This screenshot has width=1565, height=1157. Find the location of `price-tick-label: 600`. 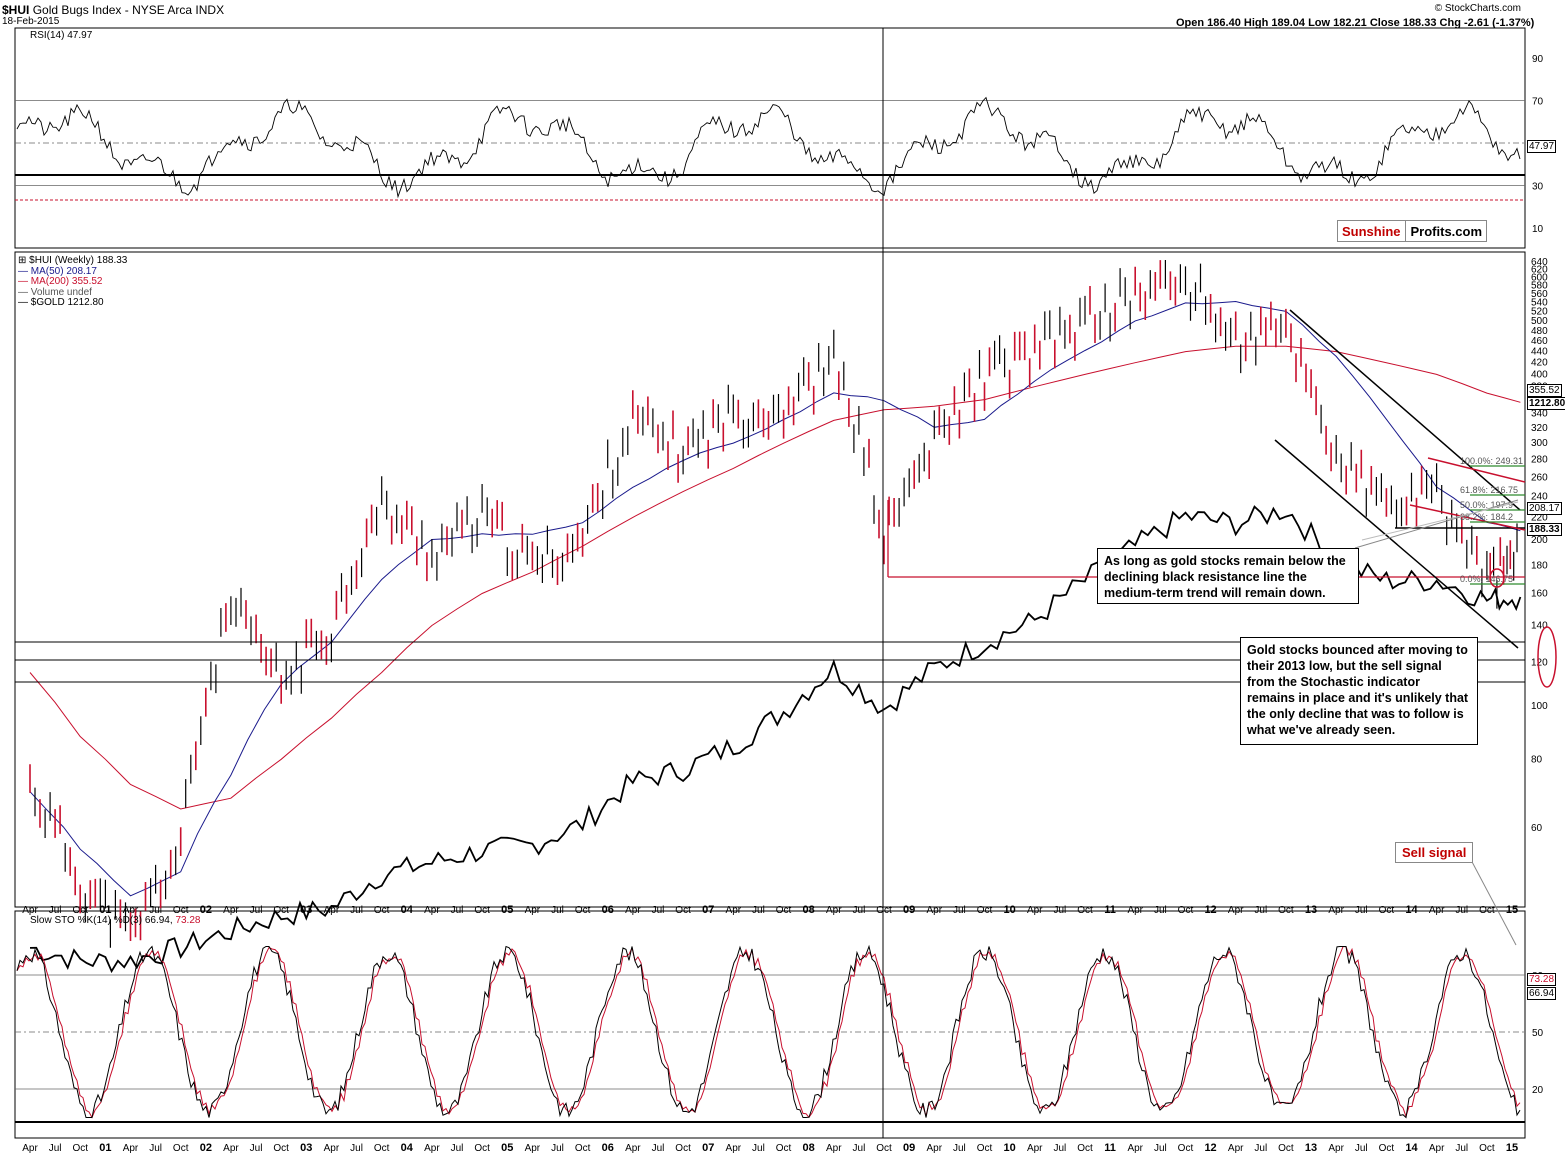

price-tick-label: 600 is located at coordinates (1539, 277).